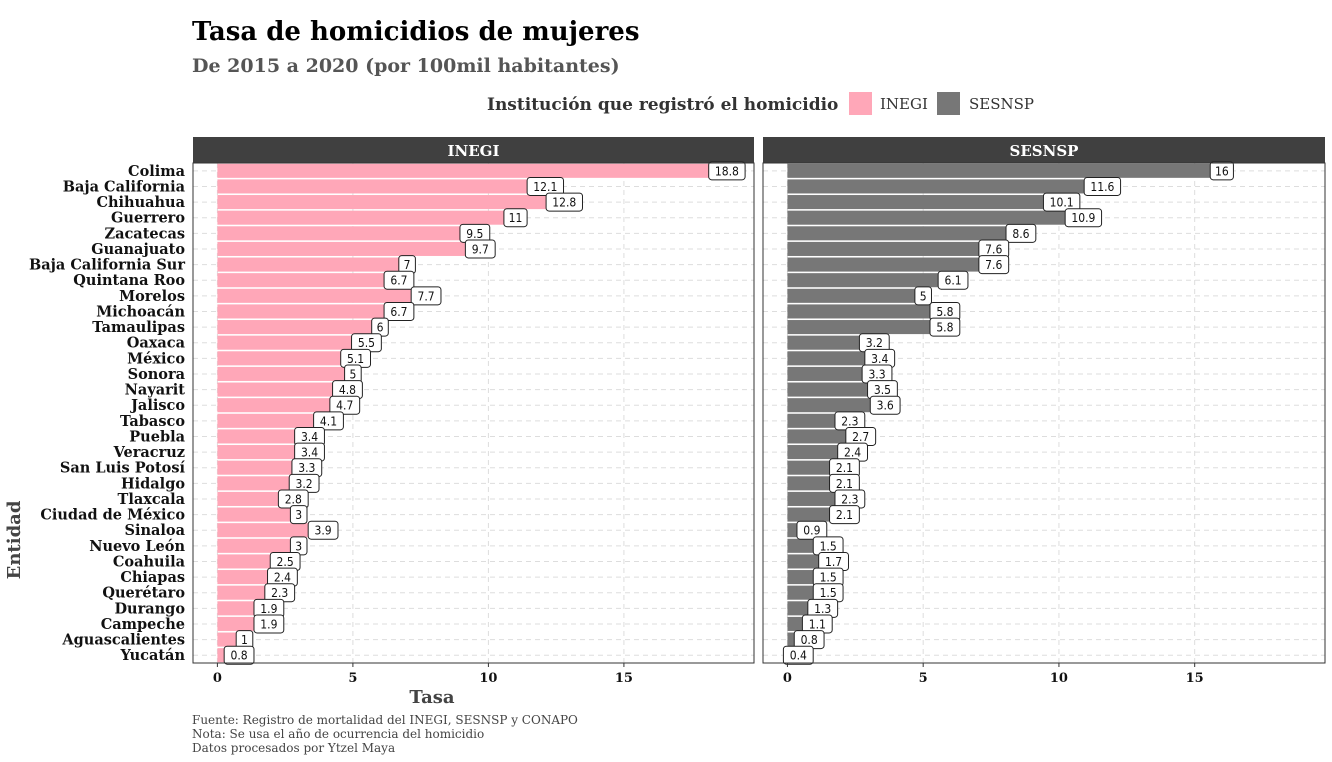 The height and width of the screenshot is (762, 1332). I want to click on value-label-sesnsp-baja-california-sur: 7.6, so click(993, 265).